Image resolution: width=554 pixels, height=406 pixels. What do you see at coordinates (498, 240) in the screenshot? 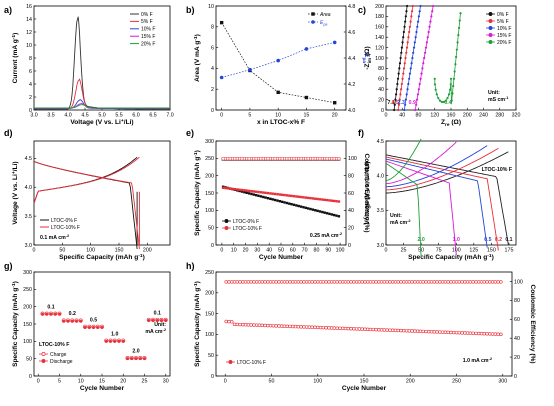
I see `rate-label: 0.2` at bounding box center [498, 240].